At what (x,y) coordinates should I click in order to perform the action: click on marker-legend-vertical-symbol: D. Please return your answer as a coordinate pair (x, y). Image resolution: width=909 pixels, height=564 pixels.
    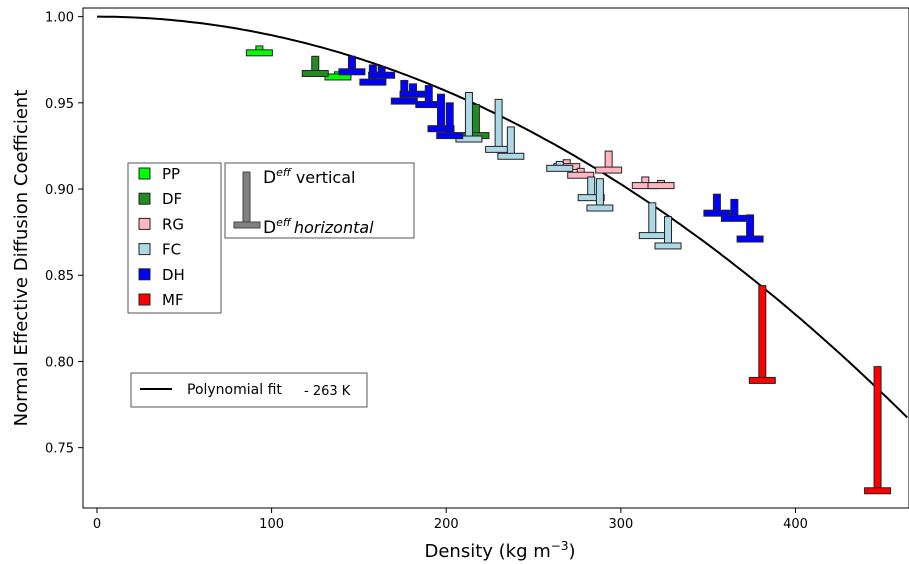
    Looking at the image, I should click on (269, 178).